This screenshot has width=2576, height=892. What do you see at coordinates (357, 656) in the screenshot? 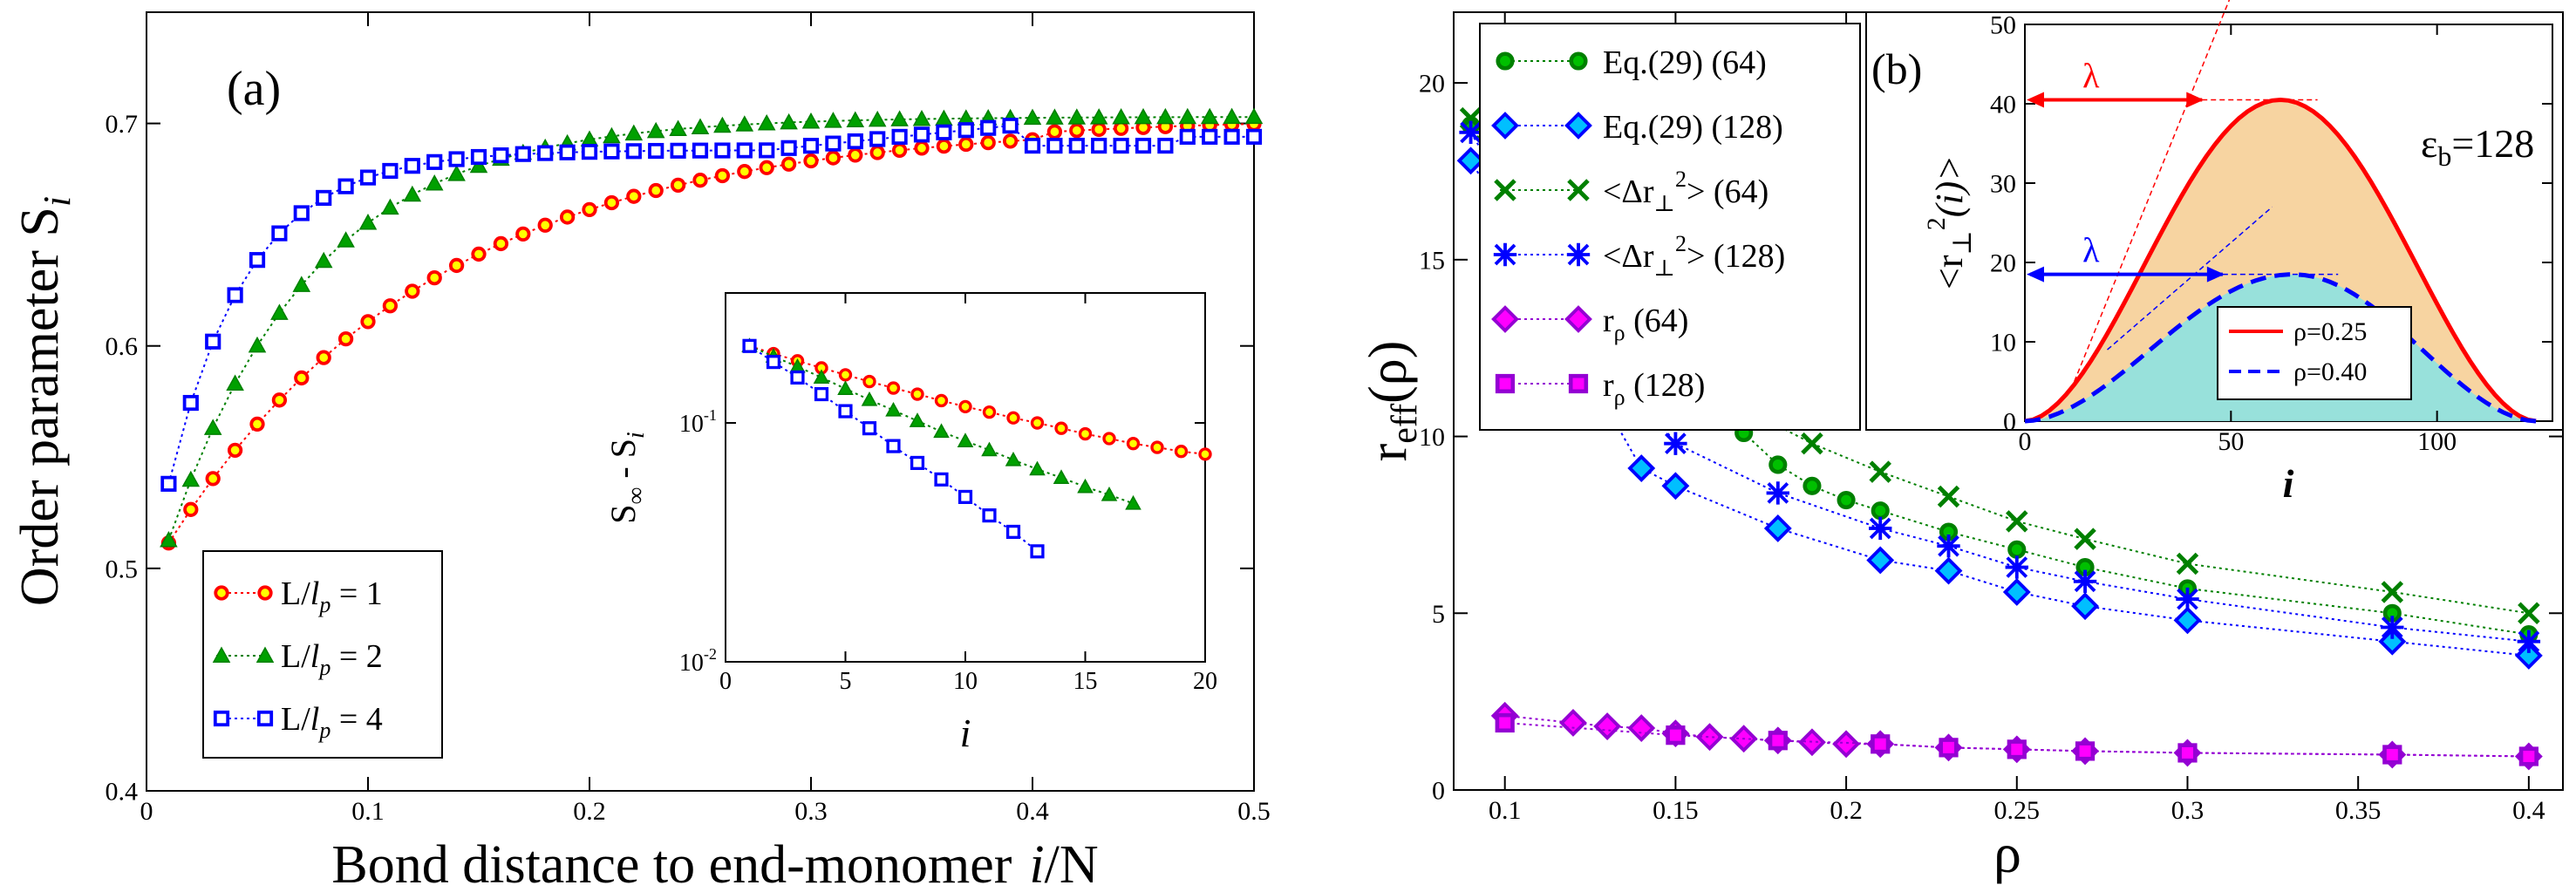
I see `legend-label-rest: = 2` at bounding box center [357, 656].